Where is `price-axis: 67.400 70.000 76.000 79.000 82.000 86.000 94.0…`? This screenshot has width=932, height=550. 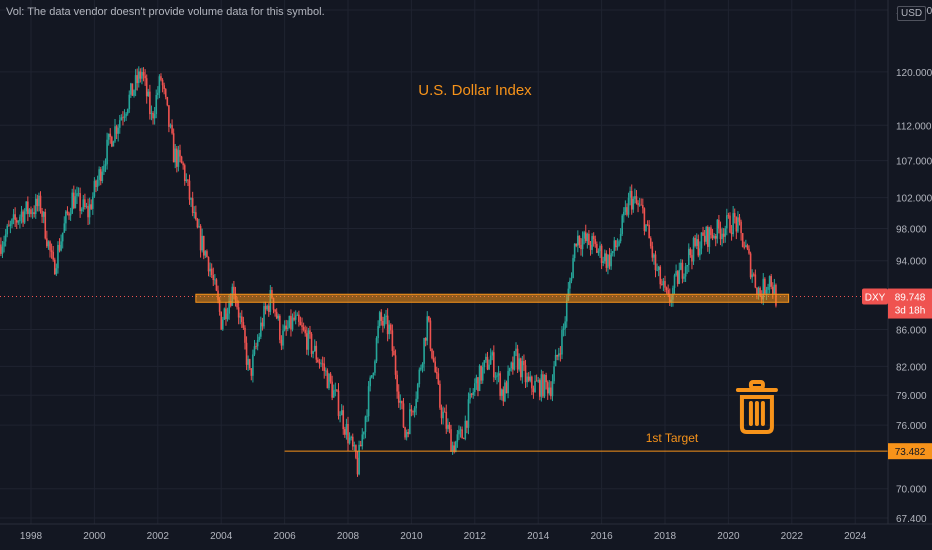 price-axis: 67.400 70.000 76.000 79.000 82.000 86.000 94.0… is located at coordinates (897, 265).